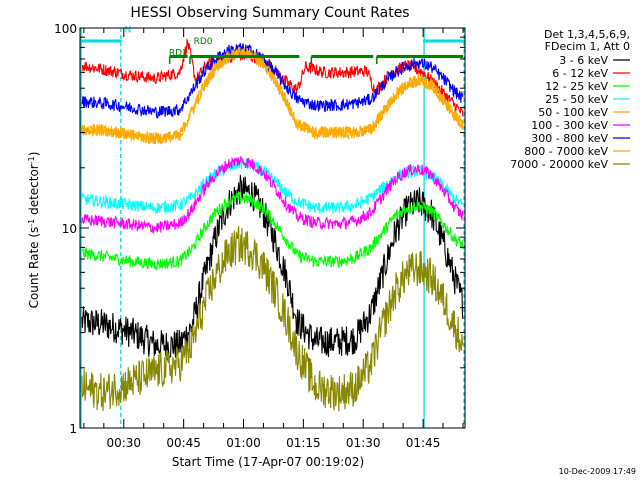  Describe the element at coordinates (587, 34) in the screenshot. I see `legend-header-line-1: Det 1,3,4,5,6,9,` at that location.